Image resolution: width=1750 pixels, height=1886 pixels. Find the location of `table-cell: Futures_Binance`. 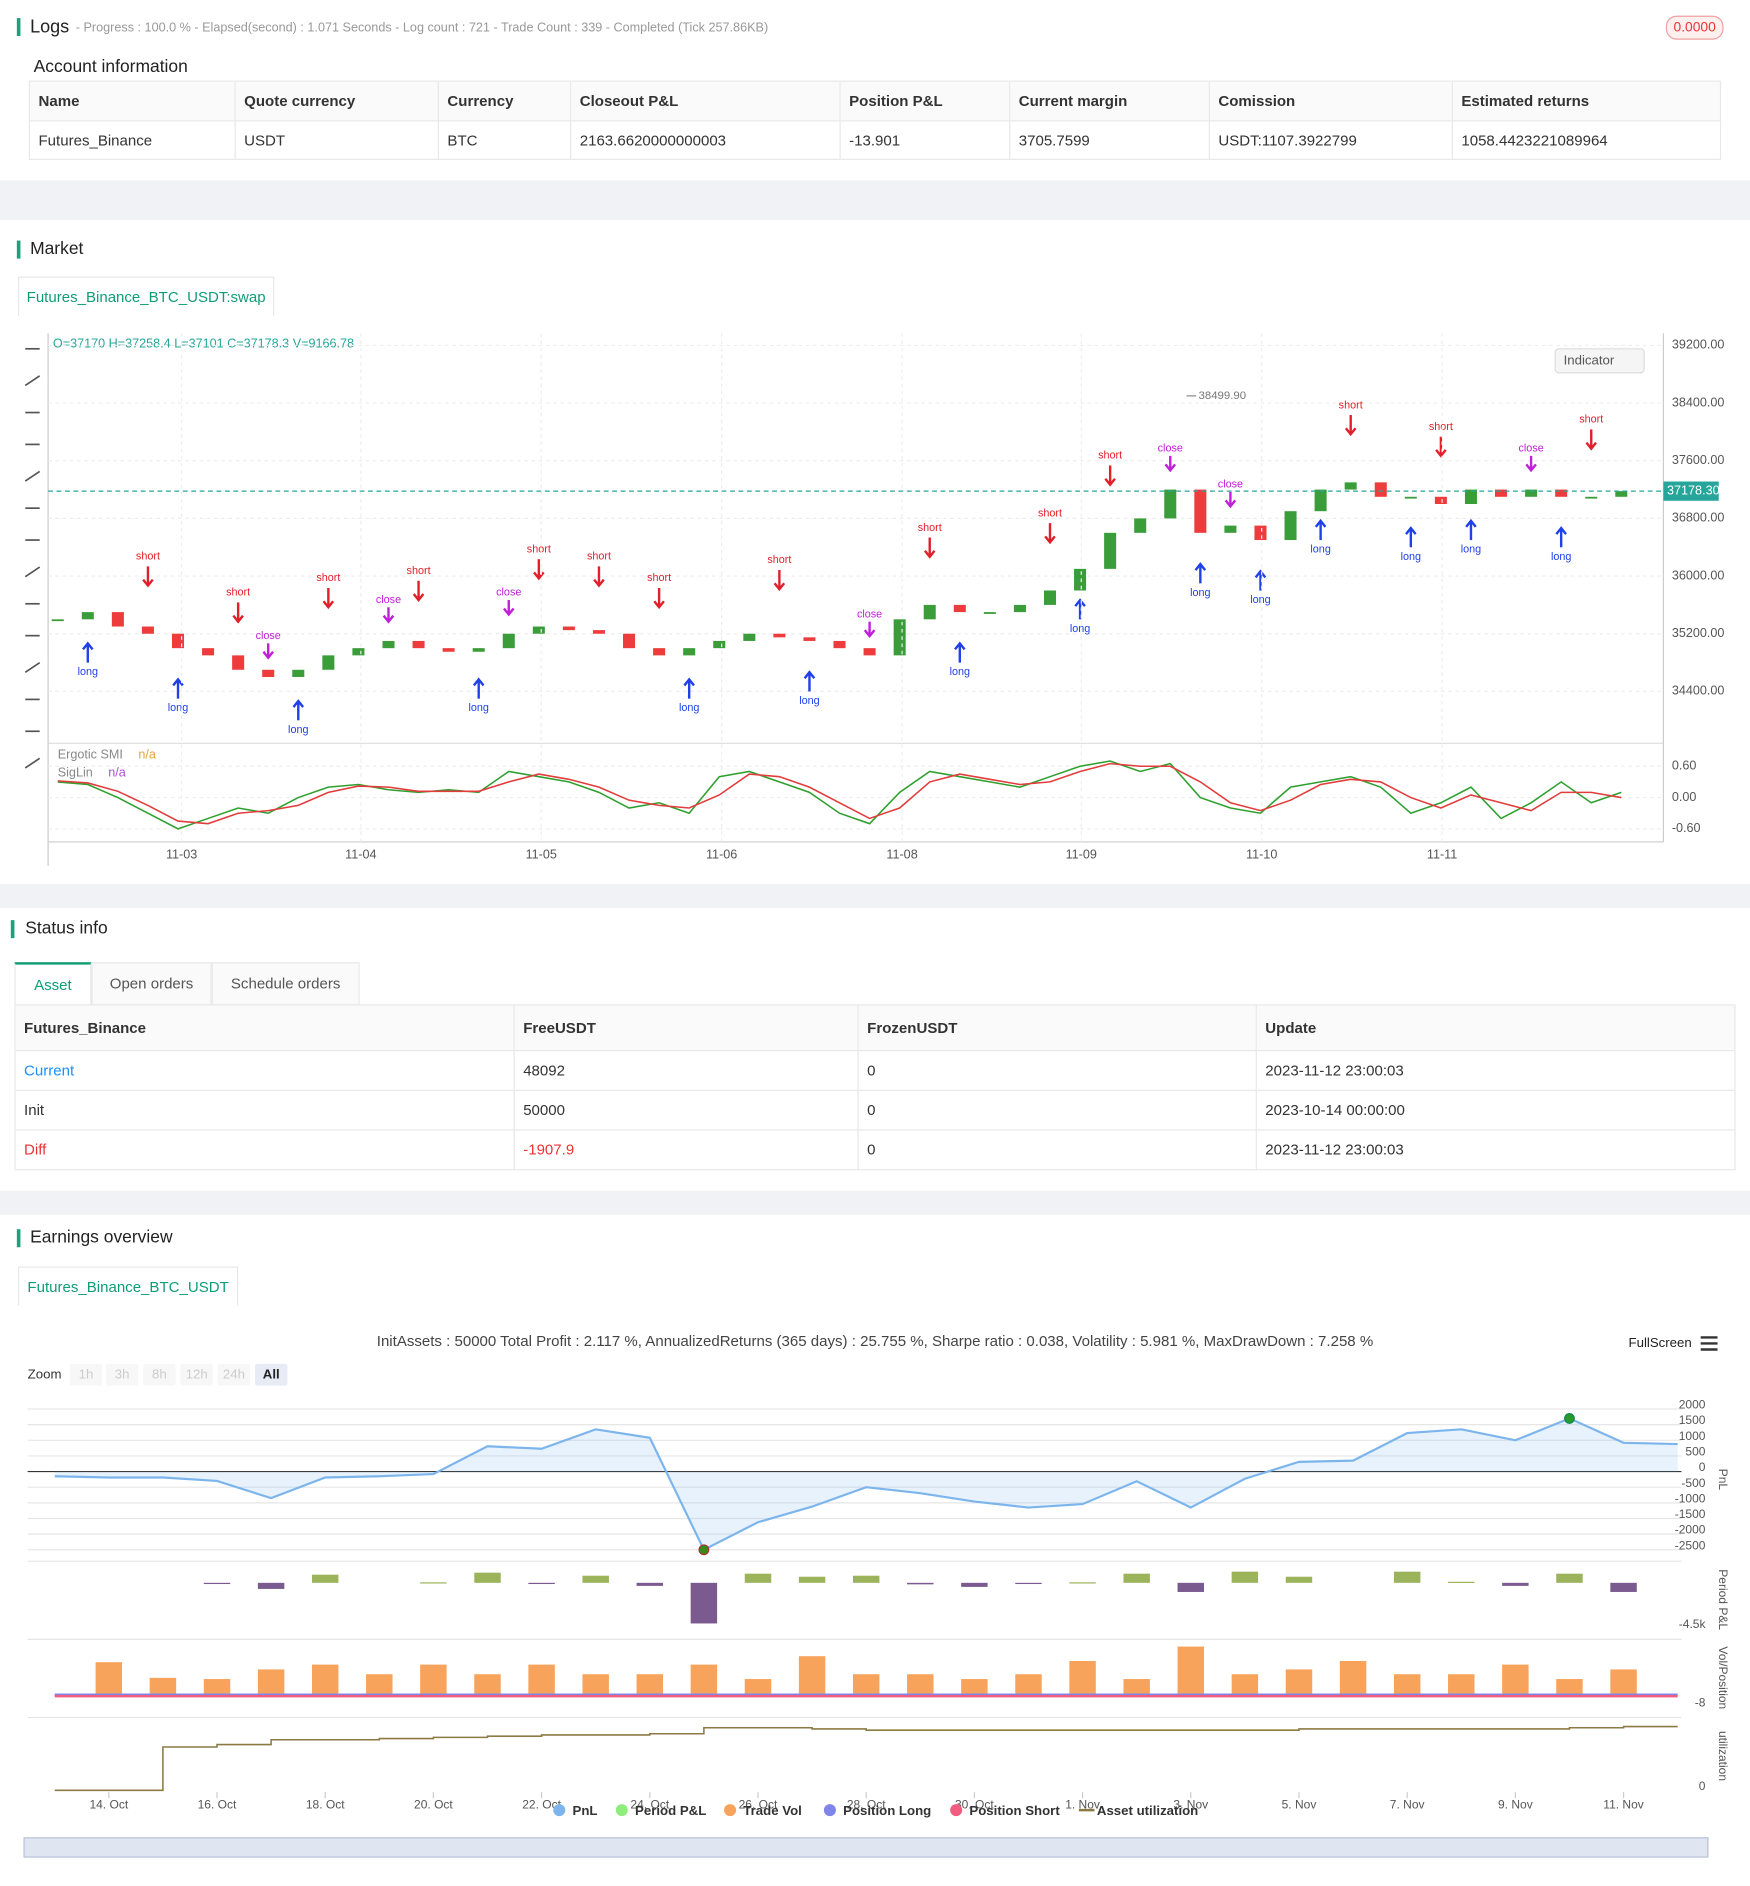

table-cell: Futures_Binance is located at coordinates (133, 140).